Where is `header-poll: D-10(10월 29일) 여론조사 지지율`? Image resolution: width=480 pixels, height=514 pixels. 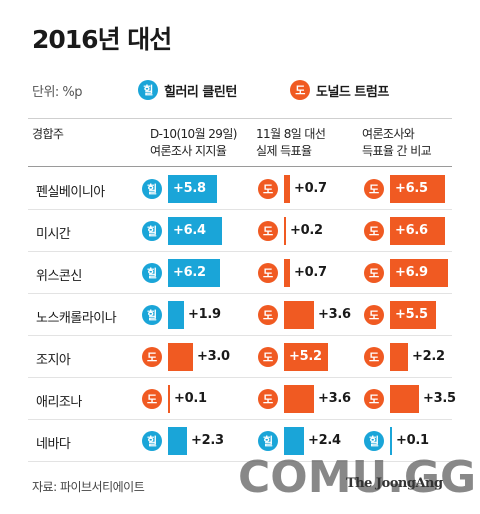
header-poll: D-10(10월 29일) 여론조사 지지율 is located at coordinates (193, 143).